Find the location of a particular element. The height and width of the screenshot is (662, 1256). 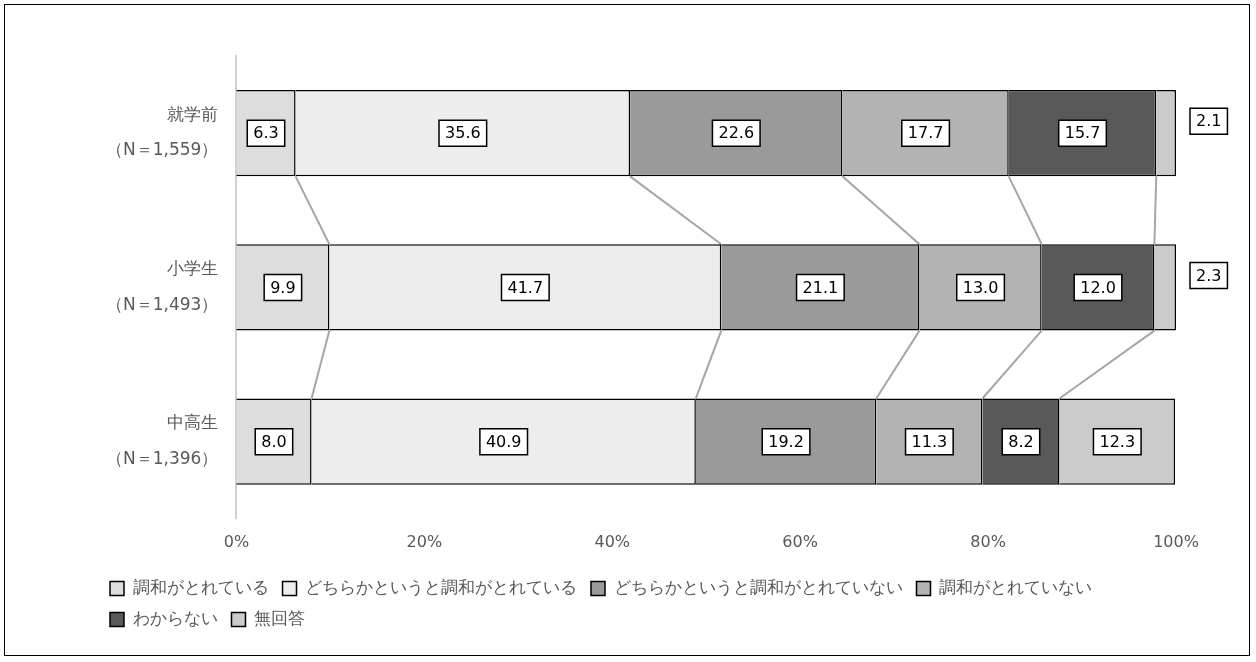

legend-label: わからない is located at coordinates (175, 617).